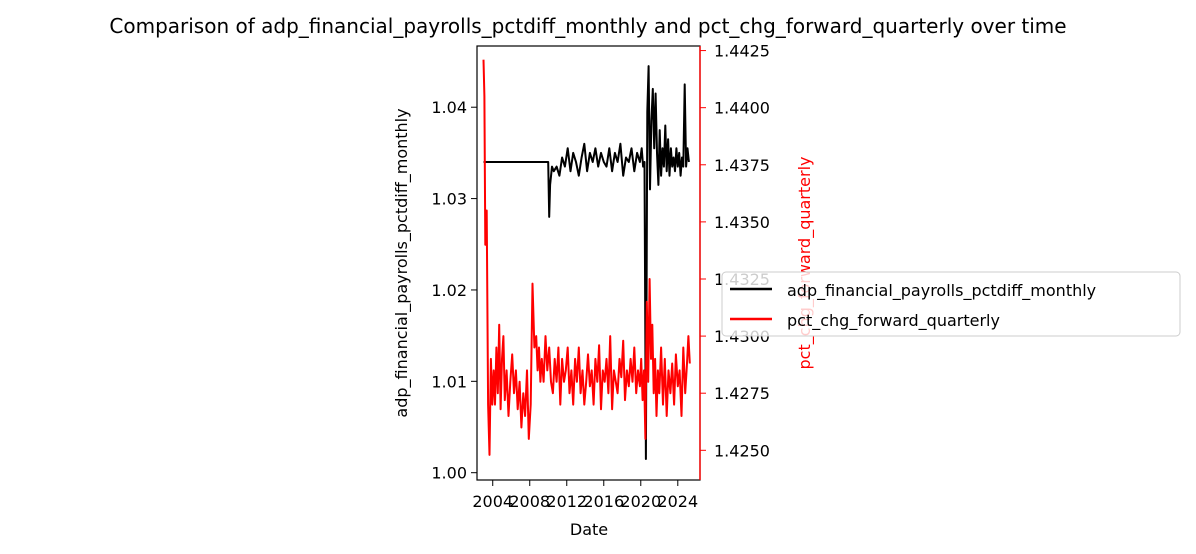 The width and height of the screenshot is (1196, 554). Describe the element at coordinates (566, 501) in the screenshot. I see `x-tick-label: 2012` at that location.